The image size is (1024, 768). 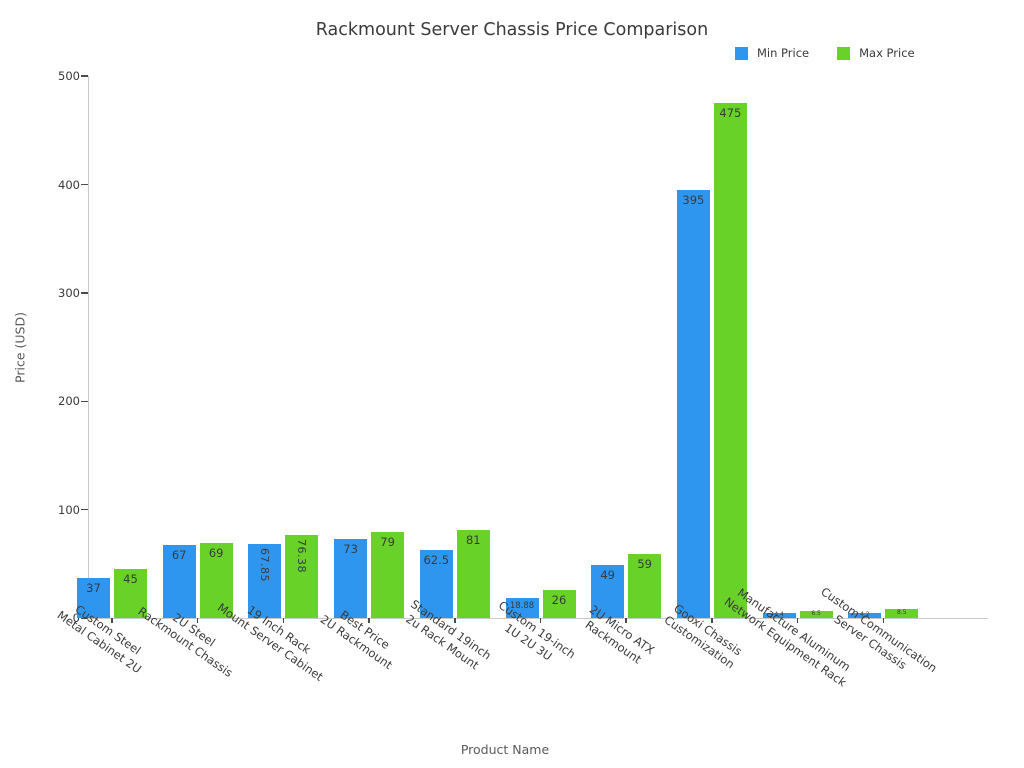 I want to click on bar-value-label: 6.5, so click(x=816, y=613).